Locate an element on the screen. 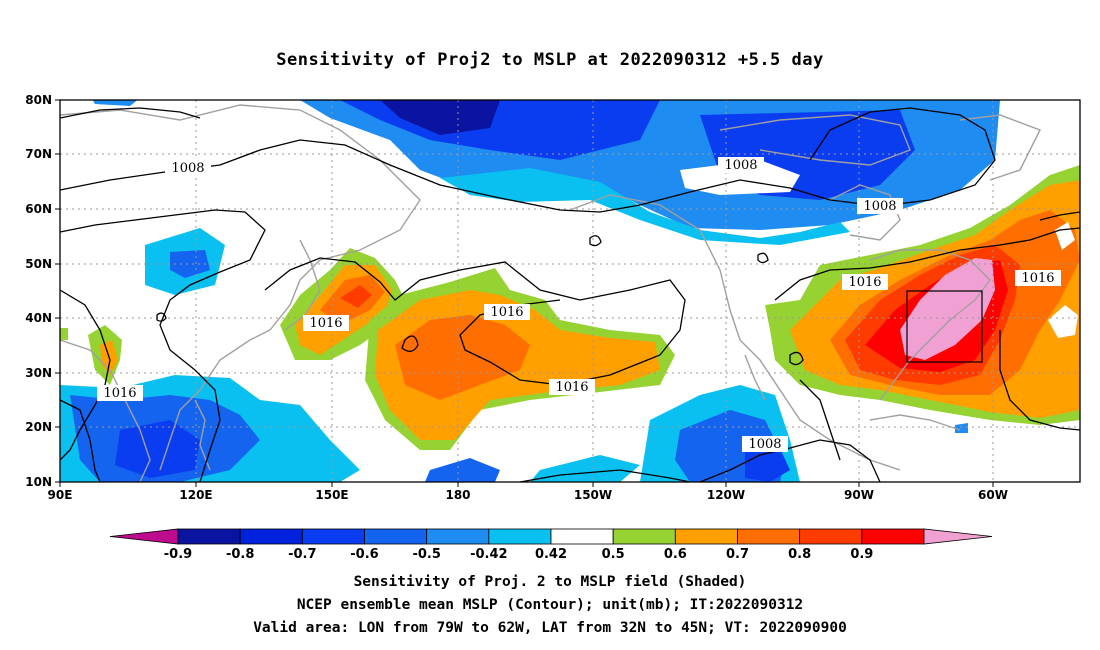 This screenshot has height=650, width=1100. lat-label: 70N is located at coordinates (38, 154).